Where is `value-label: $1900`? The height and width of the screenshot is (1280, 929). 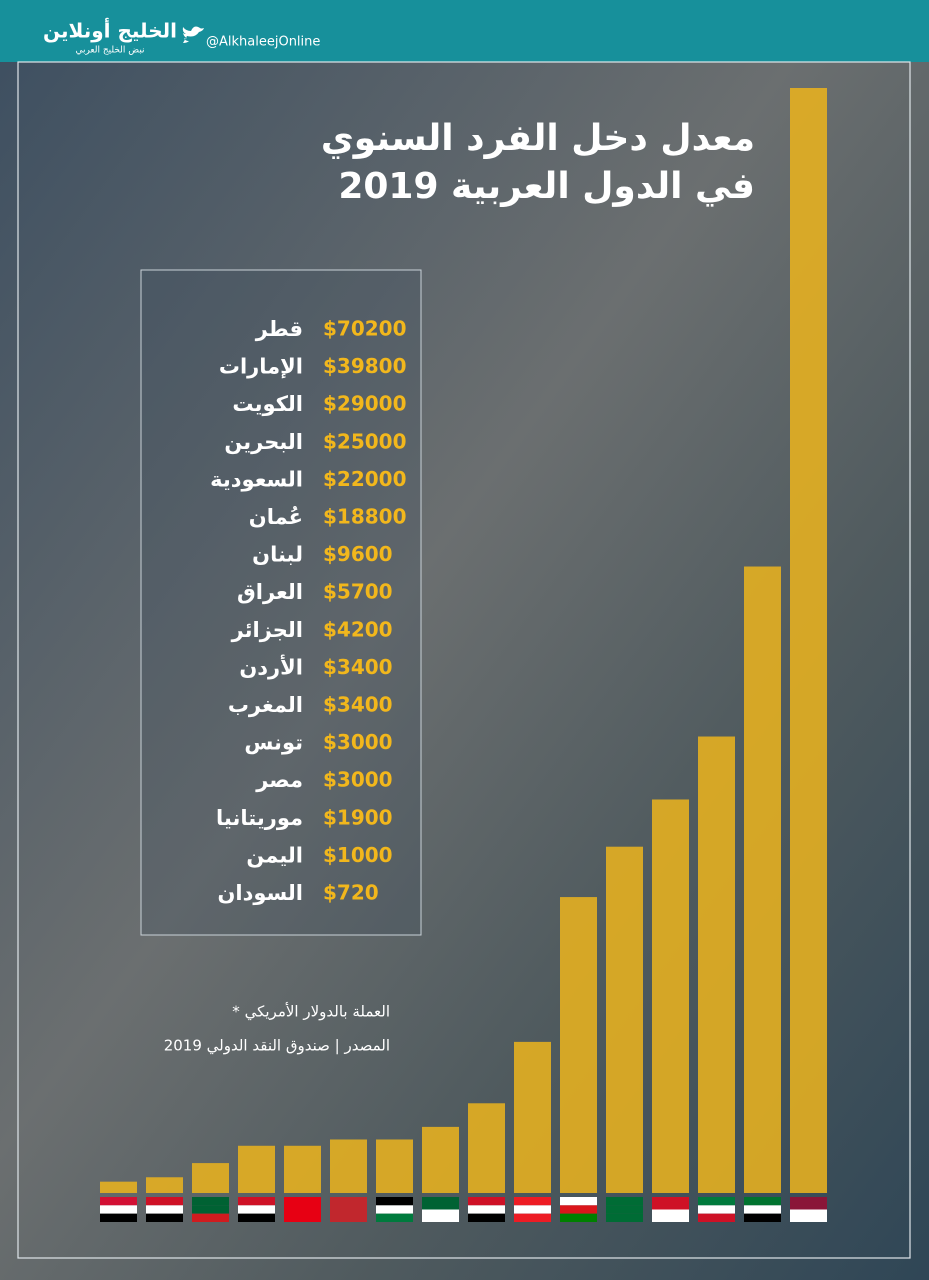 value-label: $1900 is located at coordinates (358, 817).